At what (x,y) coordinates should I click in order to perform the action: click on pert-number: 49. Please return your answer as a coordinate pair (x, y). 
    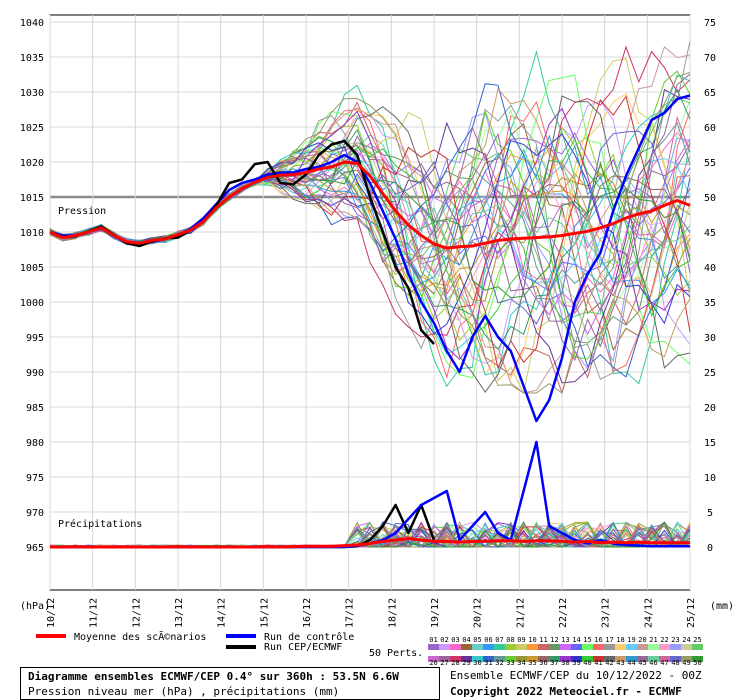
    Looking at the image, I should click on (686, 663).